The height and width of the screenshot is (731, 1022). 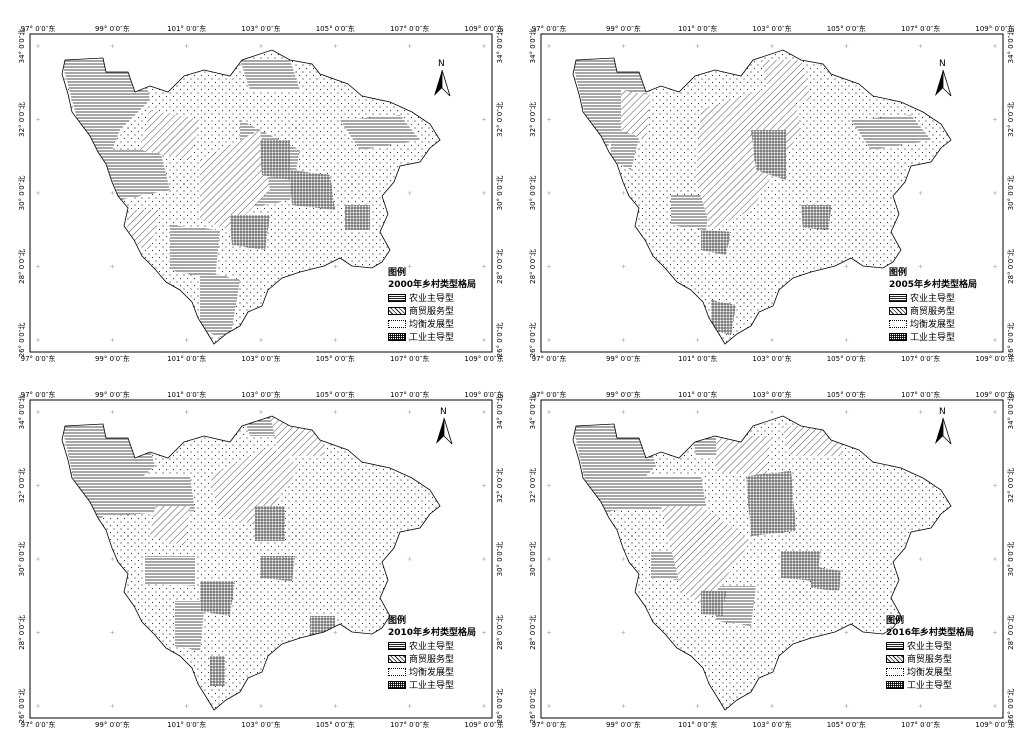 What do you see at coordinates (409, 28) in the screenshot?
I see `top-lon-label: 107° 0′0″东` at bounding box center [409, 28].